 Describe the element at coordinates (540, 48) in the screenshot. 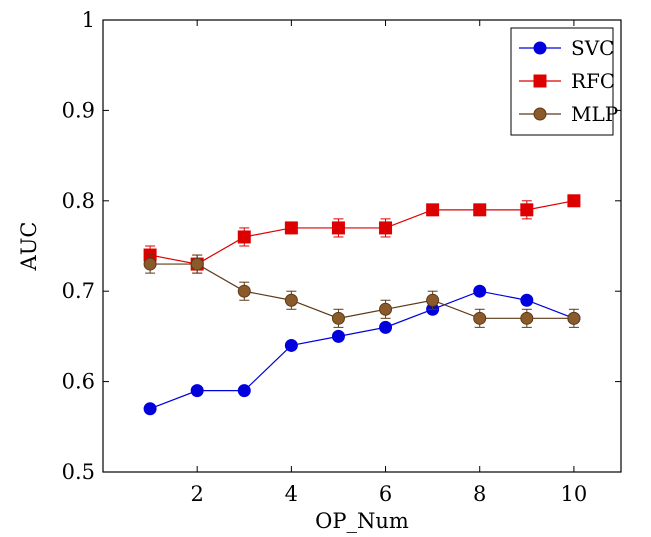

I see `legend-marker-svc` at that location.